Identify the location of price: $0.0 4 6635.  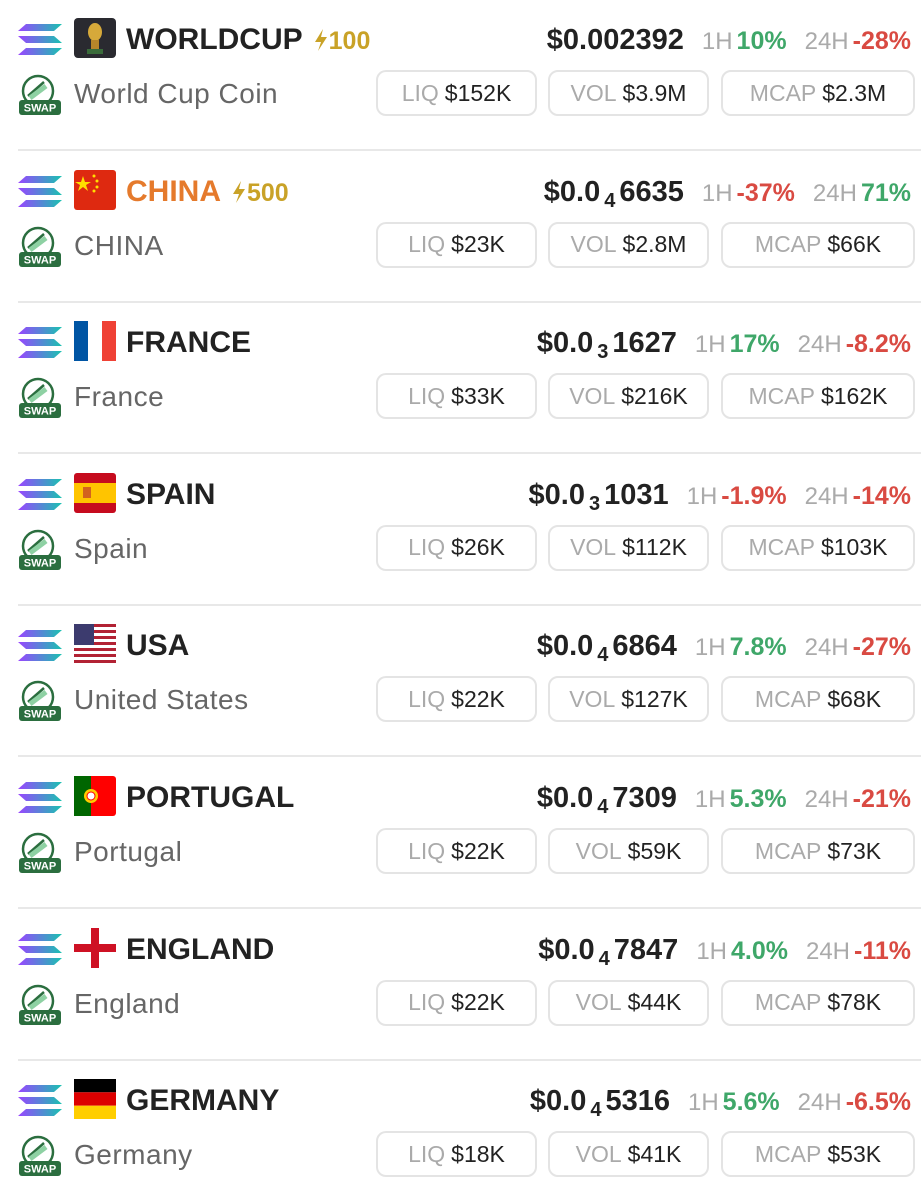
(614, 193).